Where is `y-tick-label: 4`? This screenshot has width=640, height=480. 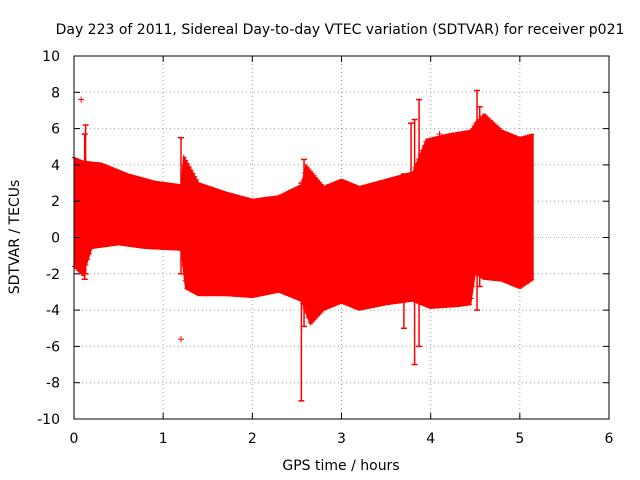 y-tick-label: 4 is located at coordinates (55, 166).